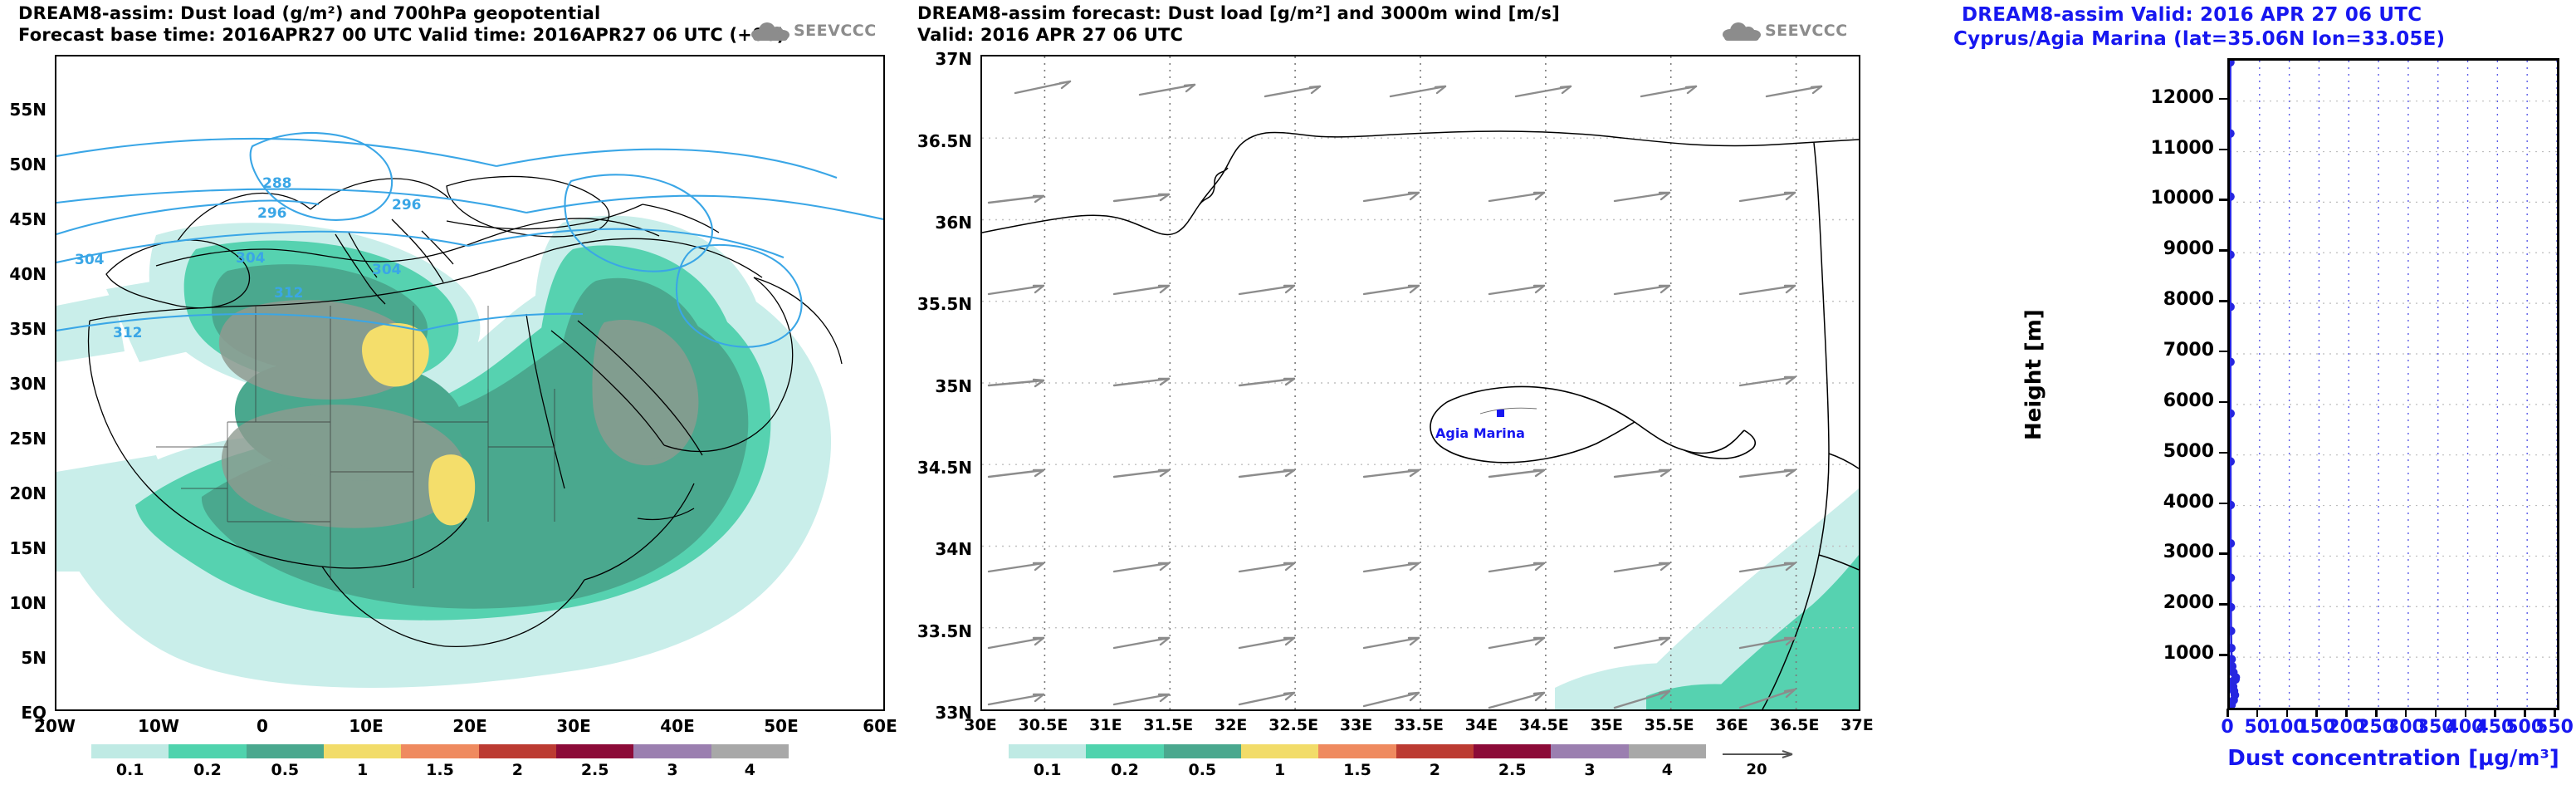 The image size is (2576, 785). What do you see at coordinates (2188, 603) in the screenshot?
I see `profile-ytick-label: 2000` at bounding box center [2188, 603].